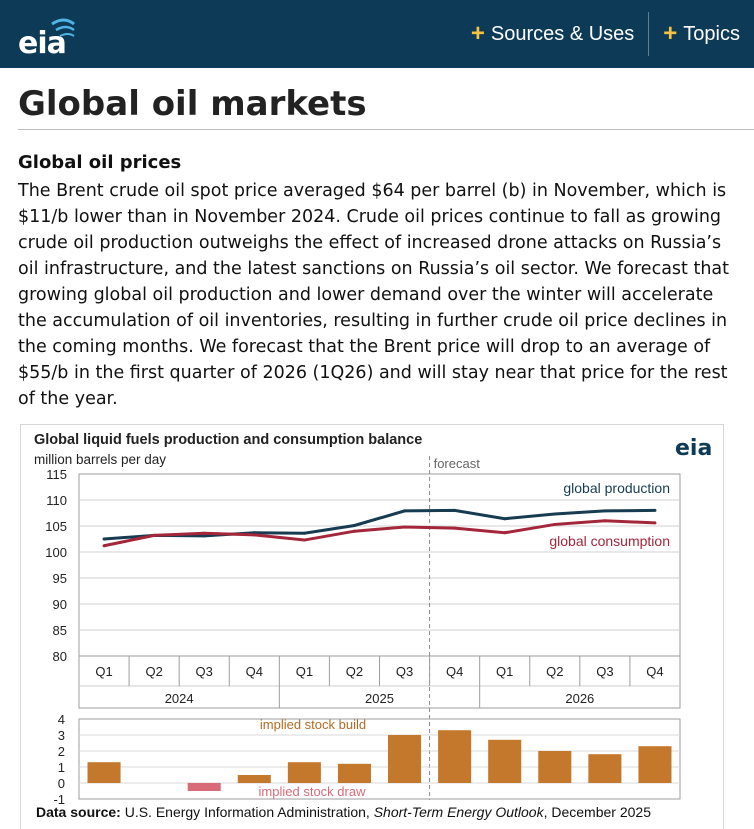 Image resolution: width=754 pixels, height=829 pixels. Describe the element at coordinates (42, 43) in the screenshot. I see `eia-logo-text: eia` at that location.